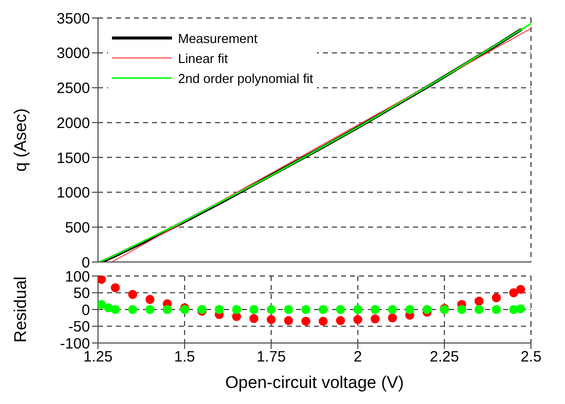 The width and height of the screenshot is (565, 404). What do you see at coordinates (86, 310) in the screenshot?
I see `y-tick-label: 0` at bounding box center [86, 310].